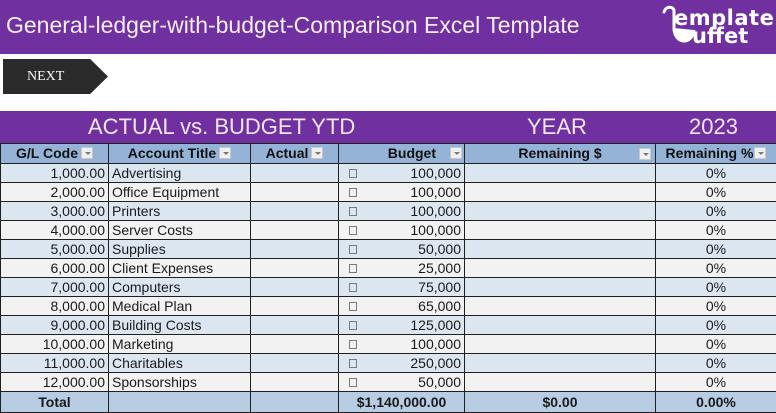 This screenshot has width=776, height=413. What do you see at coordinates (179, 306) in the screenshot?
I see `account-title-cell: Medical Plan` at bounding box center [179, 306].